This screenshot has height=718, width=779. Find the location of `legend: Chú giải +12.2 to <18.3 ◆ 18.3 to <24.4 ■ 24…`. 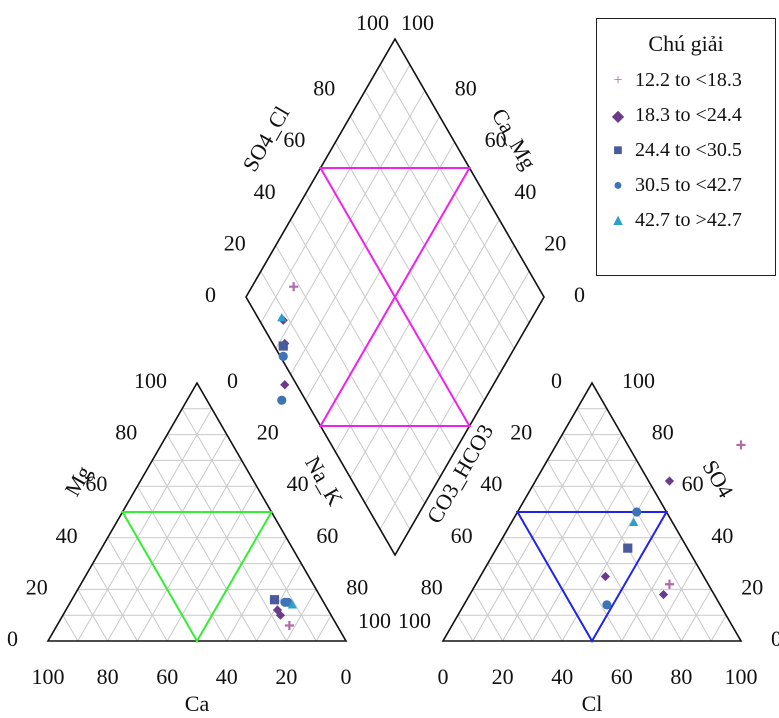

legend: Chú giải +12.2 to <18.3 ◆ 18.3 to <24.4 ■ 24… is located at coordinates (686, 147).